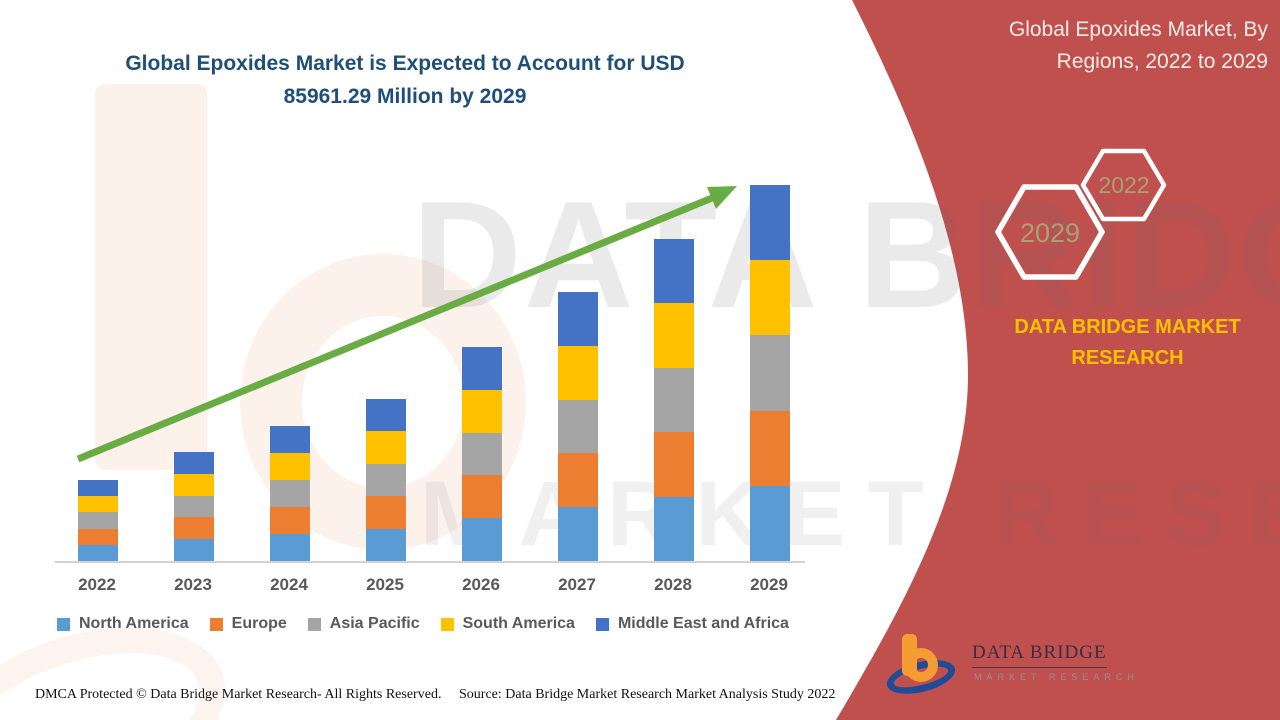 The image size is (1280, 720). I want to click on hexagon-2022-label: 2022, so click(1124, 185).